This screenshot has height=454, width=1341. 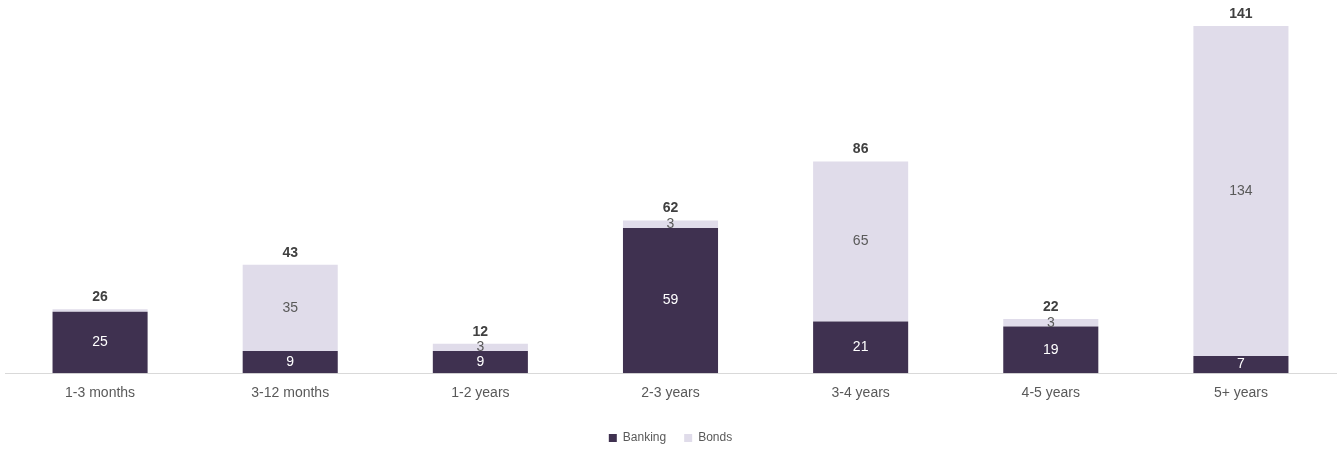 I want to click on x-tick-label: 2-3 years, so click(x=670, y=392).